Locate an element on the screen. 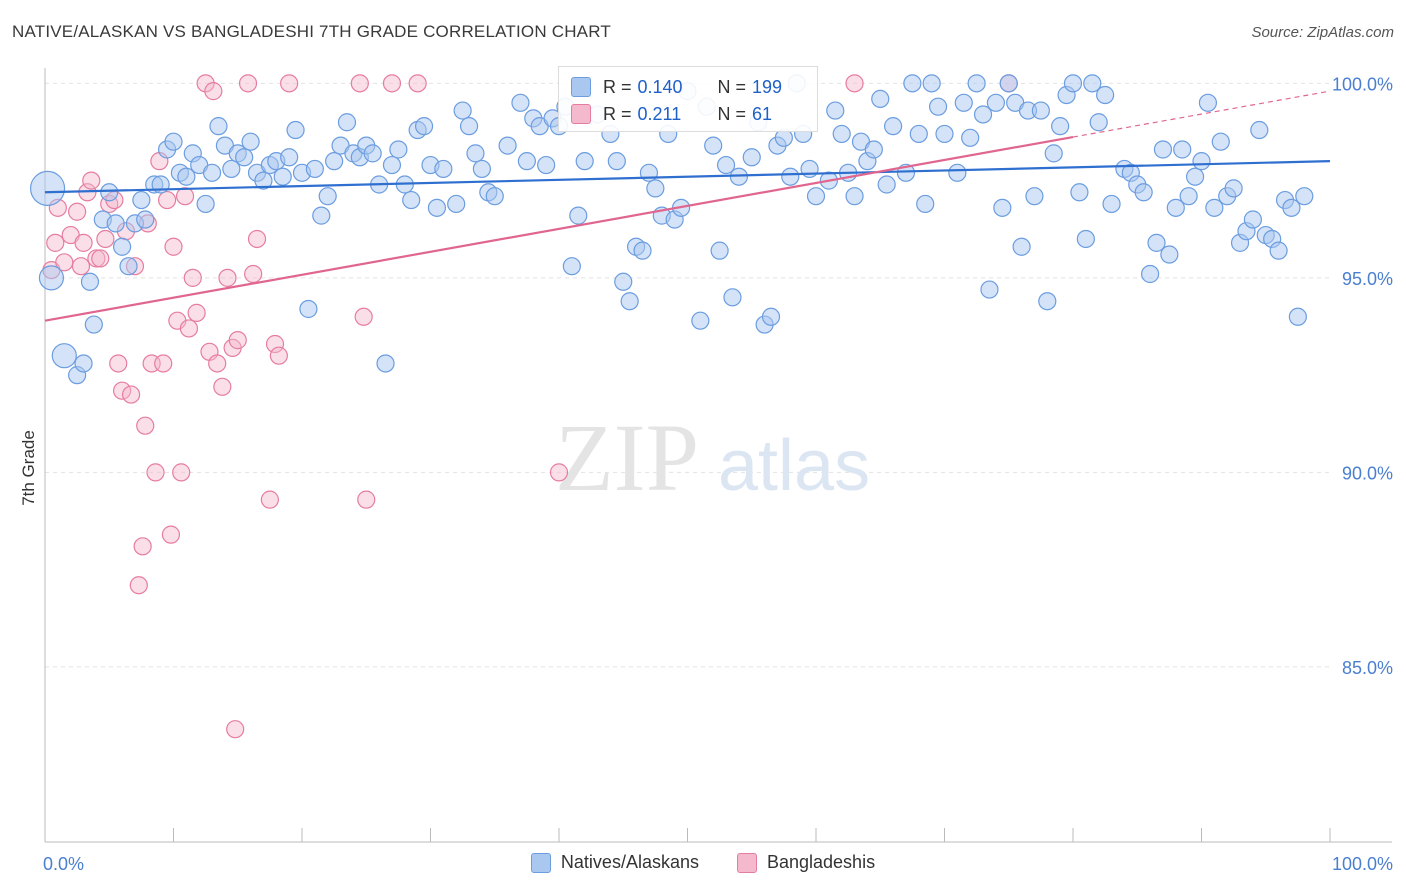  y-tick-label: 100.0% is located at coordinates (1362, 84).